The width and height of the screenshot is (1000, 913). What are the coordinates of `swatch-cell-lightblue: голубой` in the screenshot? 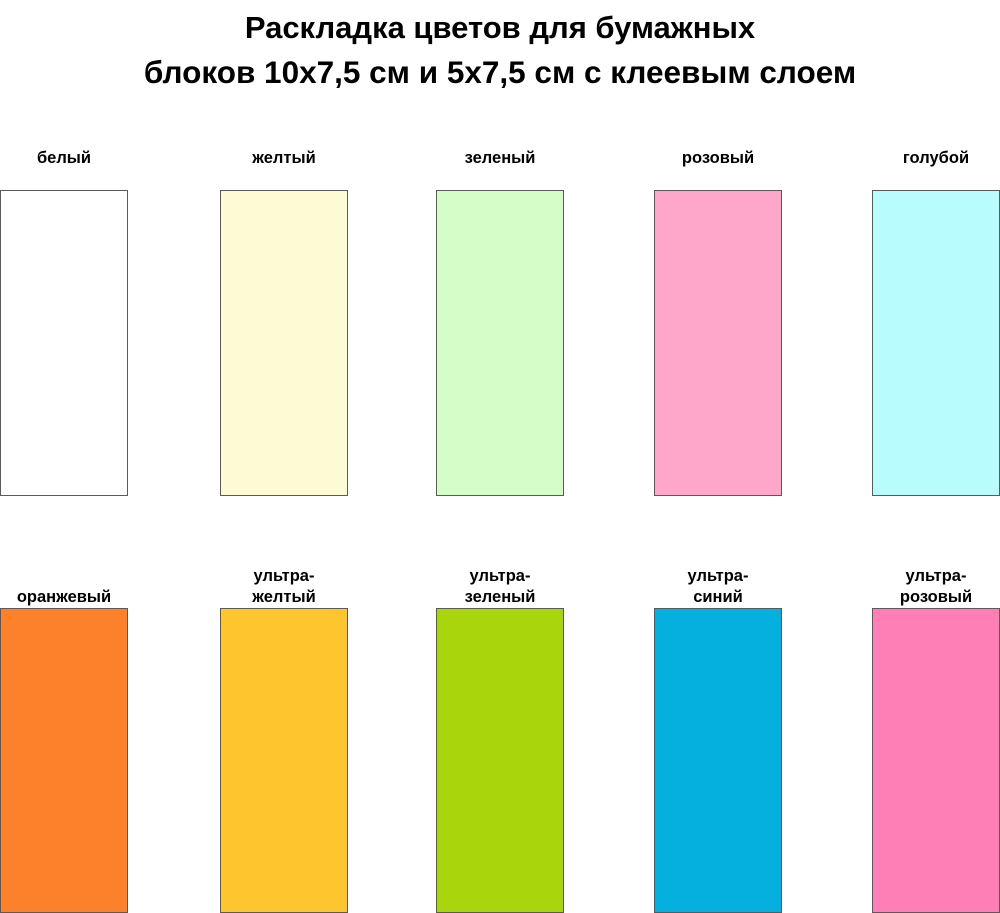 It's located at (936, 322).